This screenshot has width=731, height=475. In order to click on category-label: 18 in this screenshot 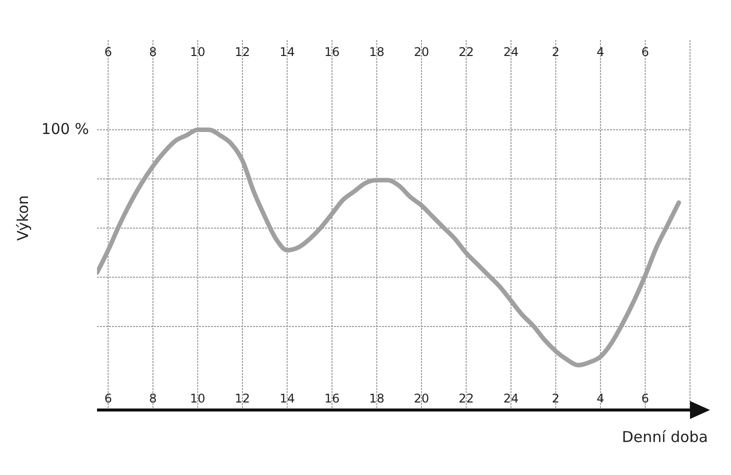, I will do `click(376, 52)`.